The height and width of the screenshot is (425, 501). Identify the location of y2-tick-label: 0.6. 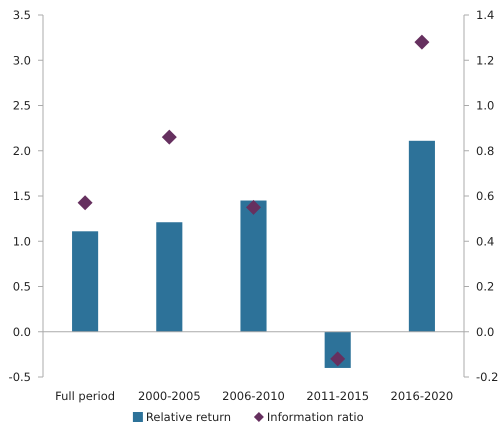
(485, 196).